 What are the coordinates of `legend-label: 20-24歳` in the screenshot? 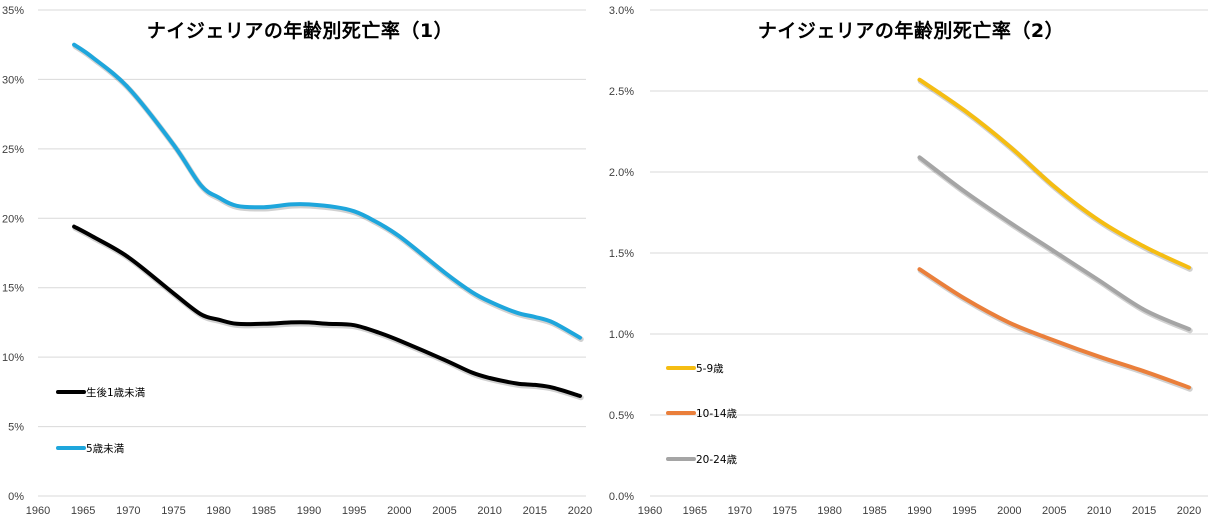 It's located at (717, 460).